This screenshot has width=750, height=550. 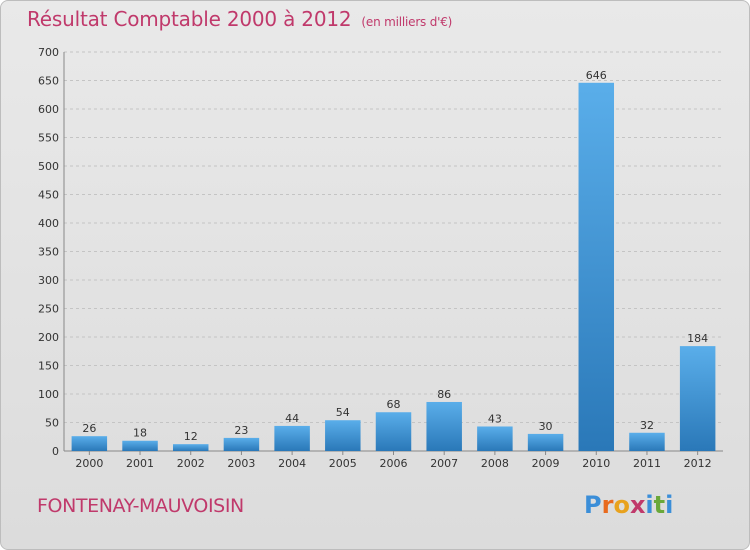 I want to click on x-tick-label: 2003, so click(x=241, y=463).